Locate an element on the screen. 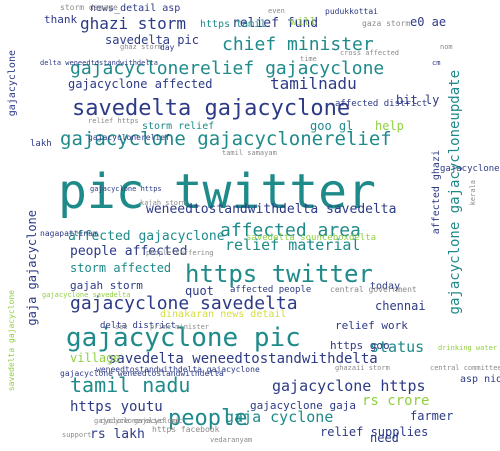  cloud-word: gajacyclone affected is located at coordinates (140, 84).